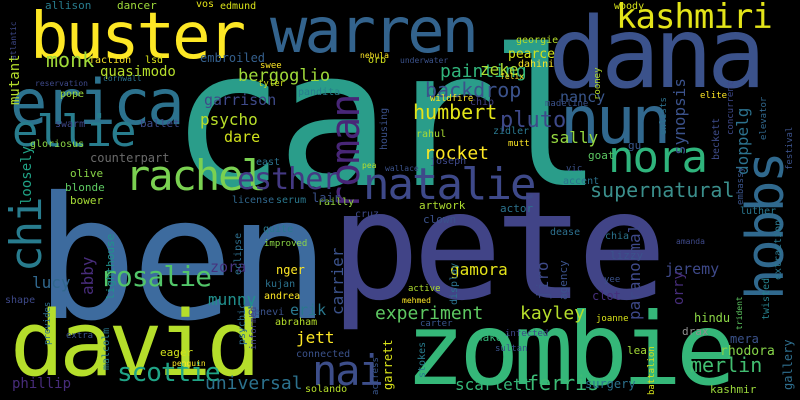  Describe the element at coordinates (416, 300) in the screenshot. I see `word-mehmed: mehmed` at that location.